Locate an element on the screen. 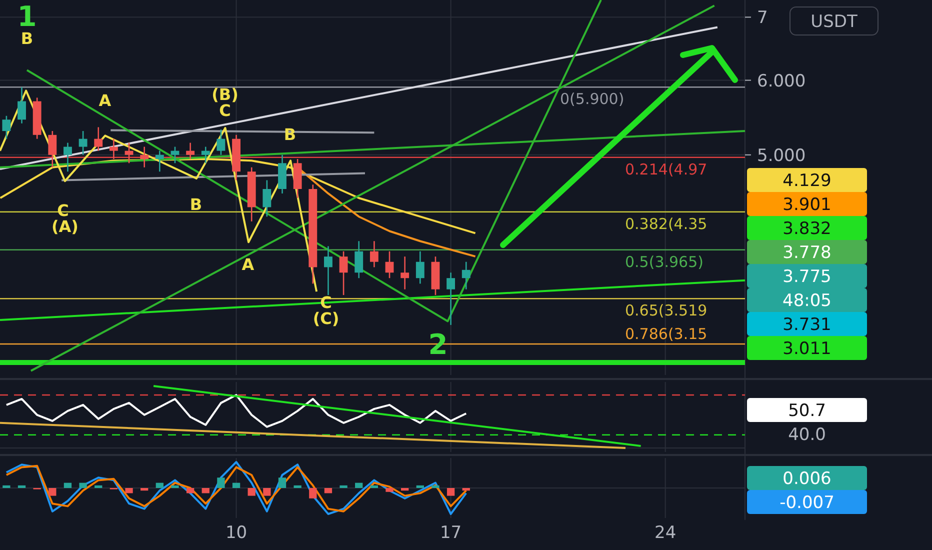  annotation: C is located at coordinates (225, 110).